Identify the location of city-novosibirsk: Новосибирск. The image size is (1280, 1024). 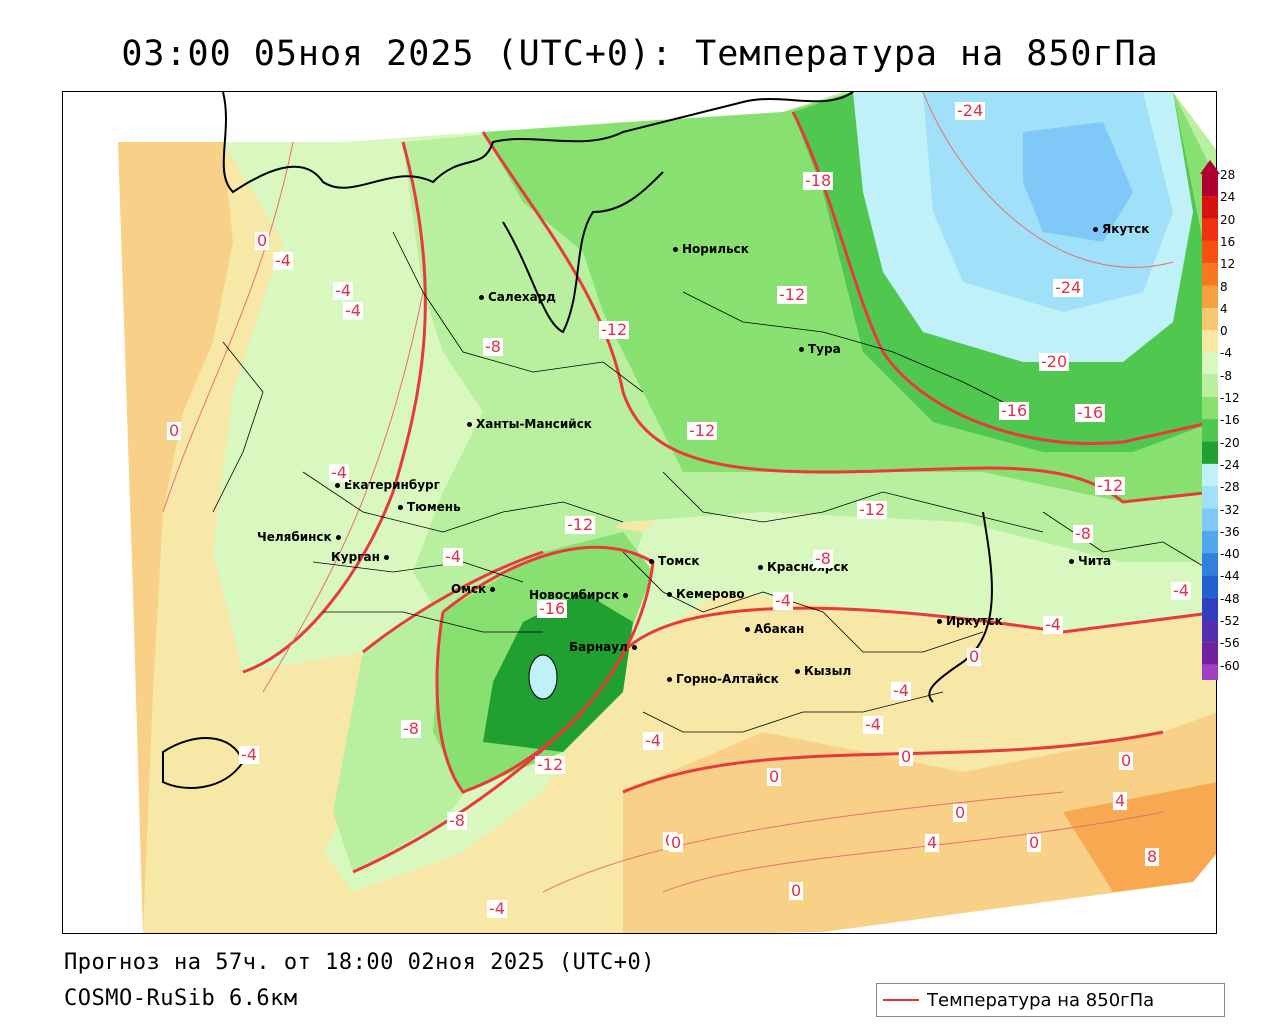
(579, 595).